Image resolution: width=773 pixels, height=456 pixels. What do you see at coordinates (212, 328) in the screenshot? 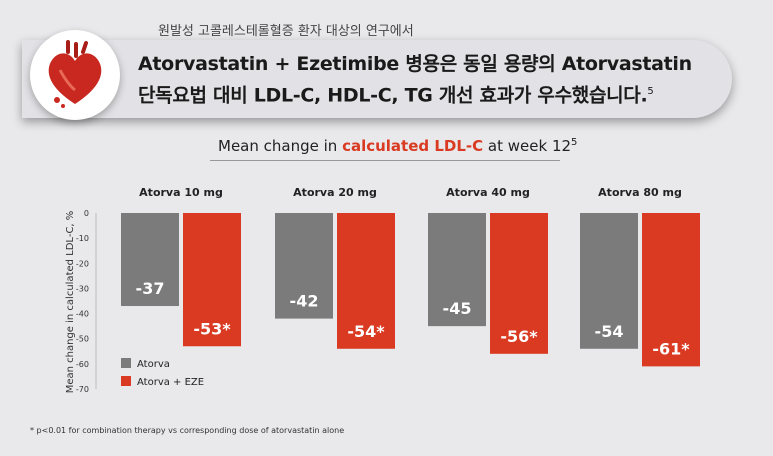
I see `data-label: -53*` at bounding box center [212, 328].